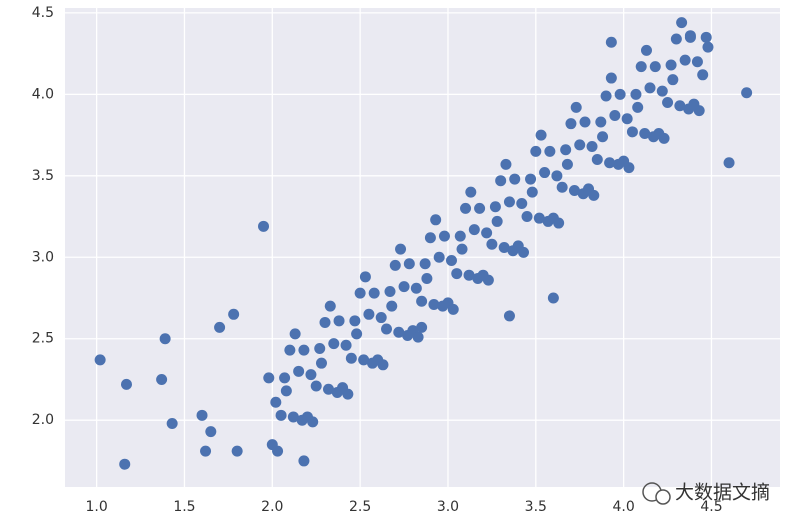  What do you see at coordinates (360, 507) in the screenshot?
I see `x-tick-label: 2.5` at bounding box center [360, 507].